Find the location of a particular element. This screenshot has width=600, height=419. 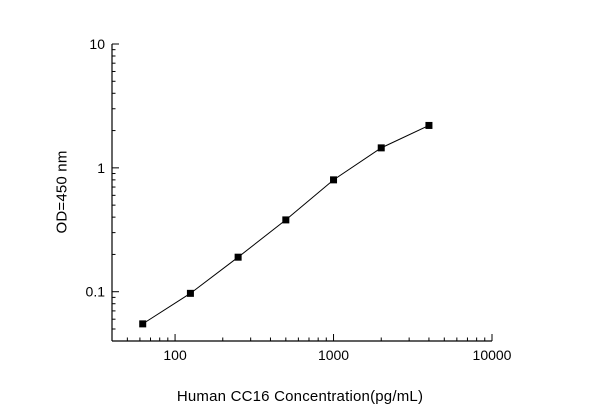

y-tick-label: 10 is located at coordinates (97, 44).